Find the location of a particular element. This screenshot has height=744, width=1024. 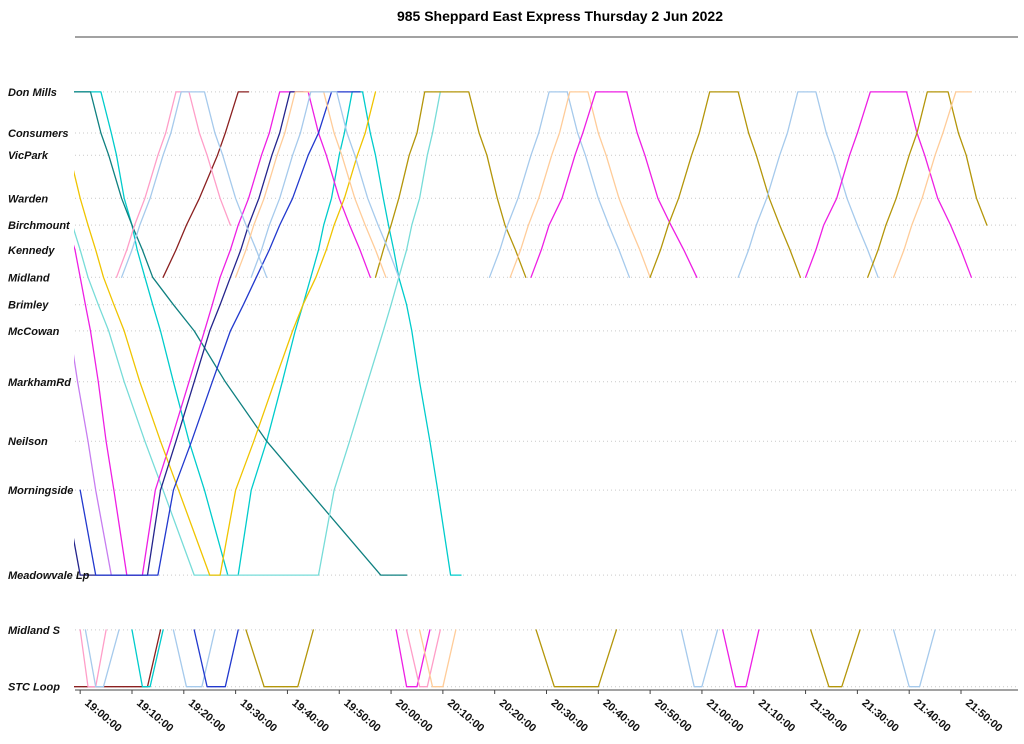

x-tick-label: 20:50:00 is located at coordinates (672, 716).